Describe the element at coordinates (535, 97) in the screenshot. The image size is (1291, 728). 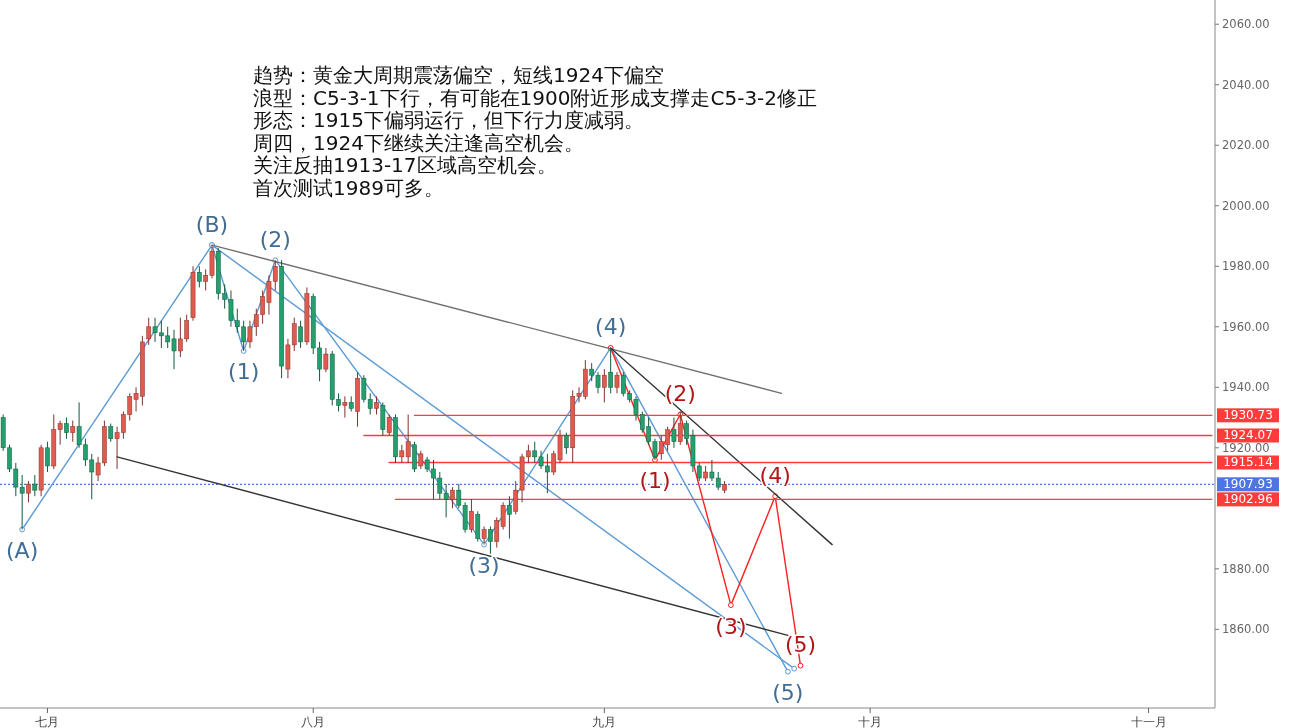
I see `annotation: 浪型：C5-3-1下行，有可能在1900附近形成支撑走C5-3-2修正` at that location.